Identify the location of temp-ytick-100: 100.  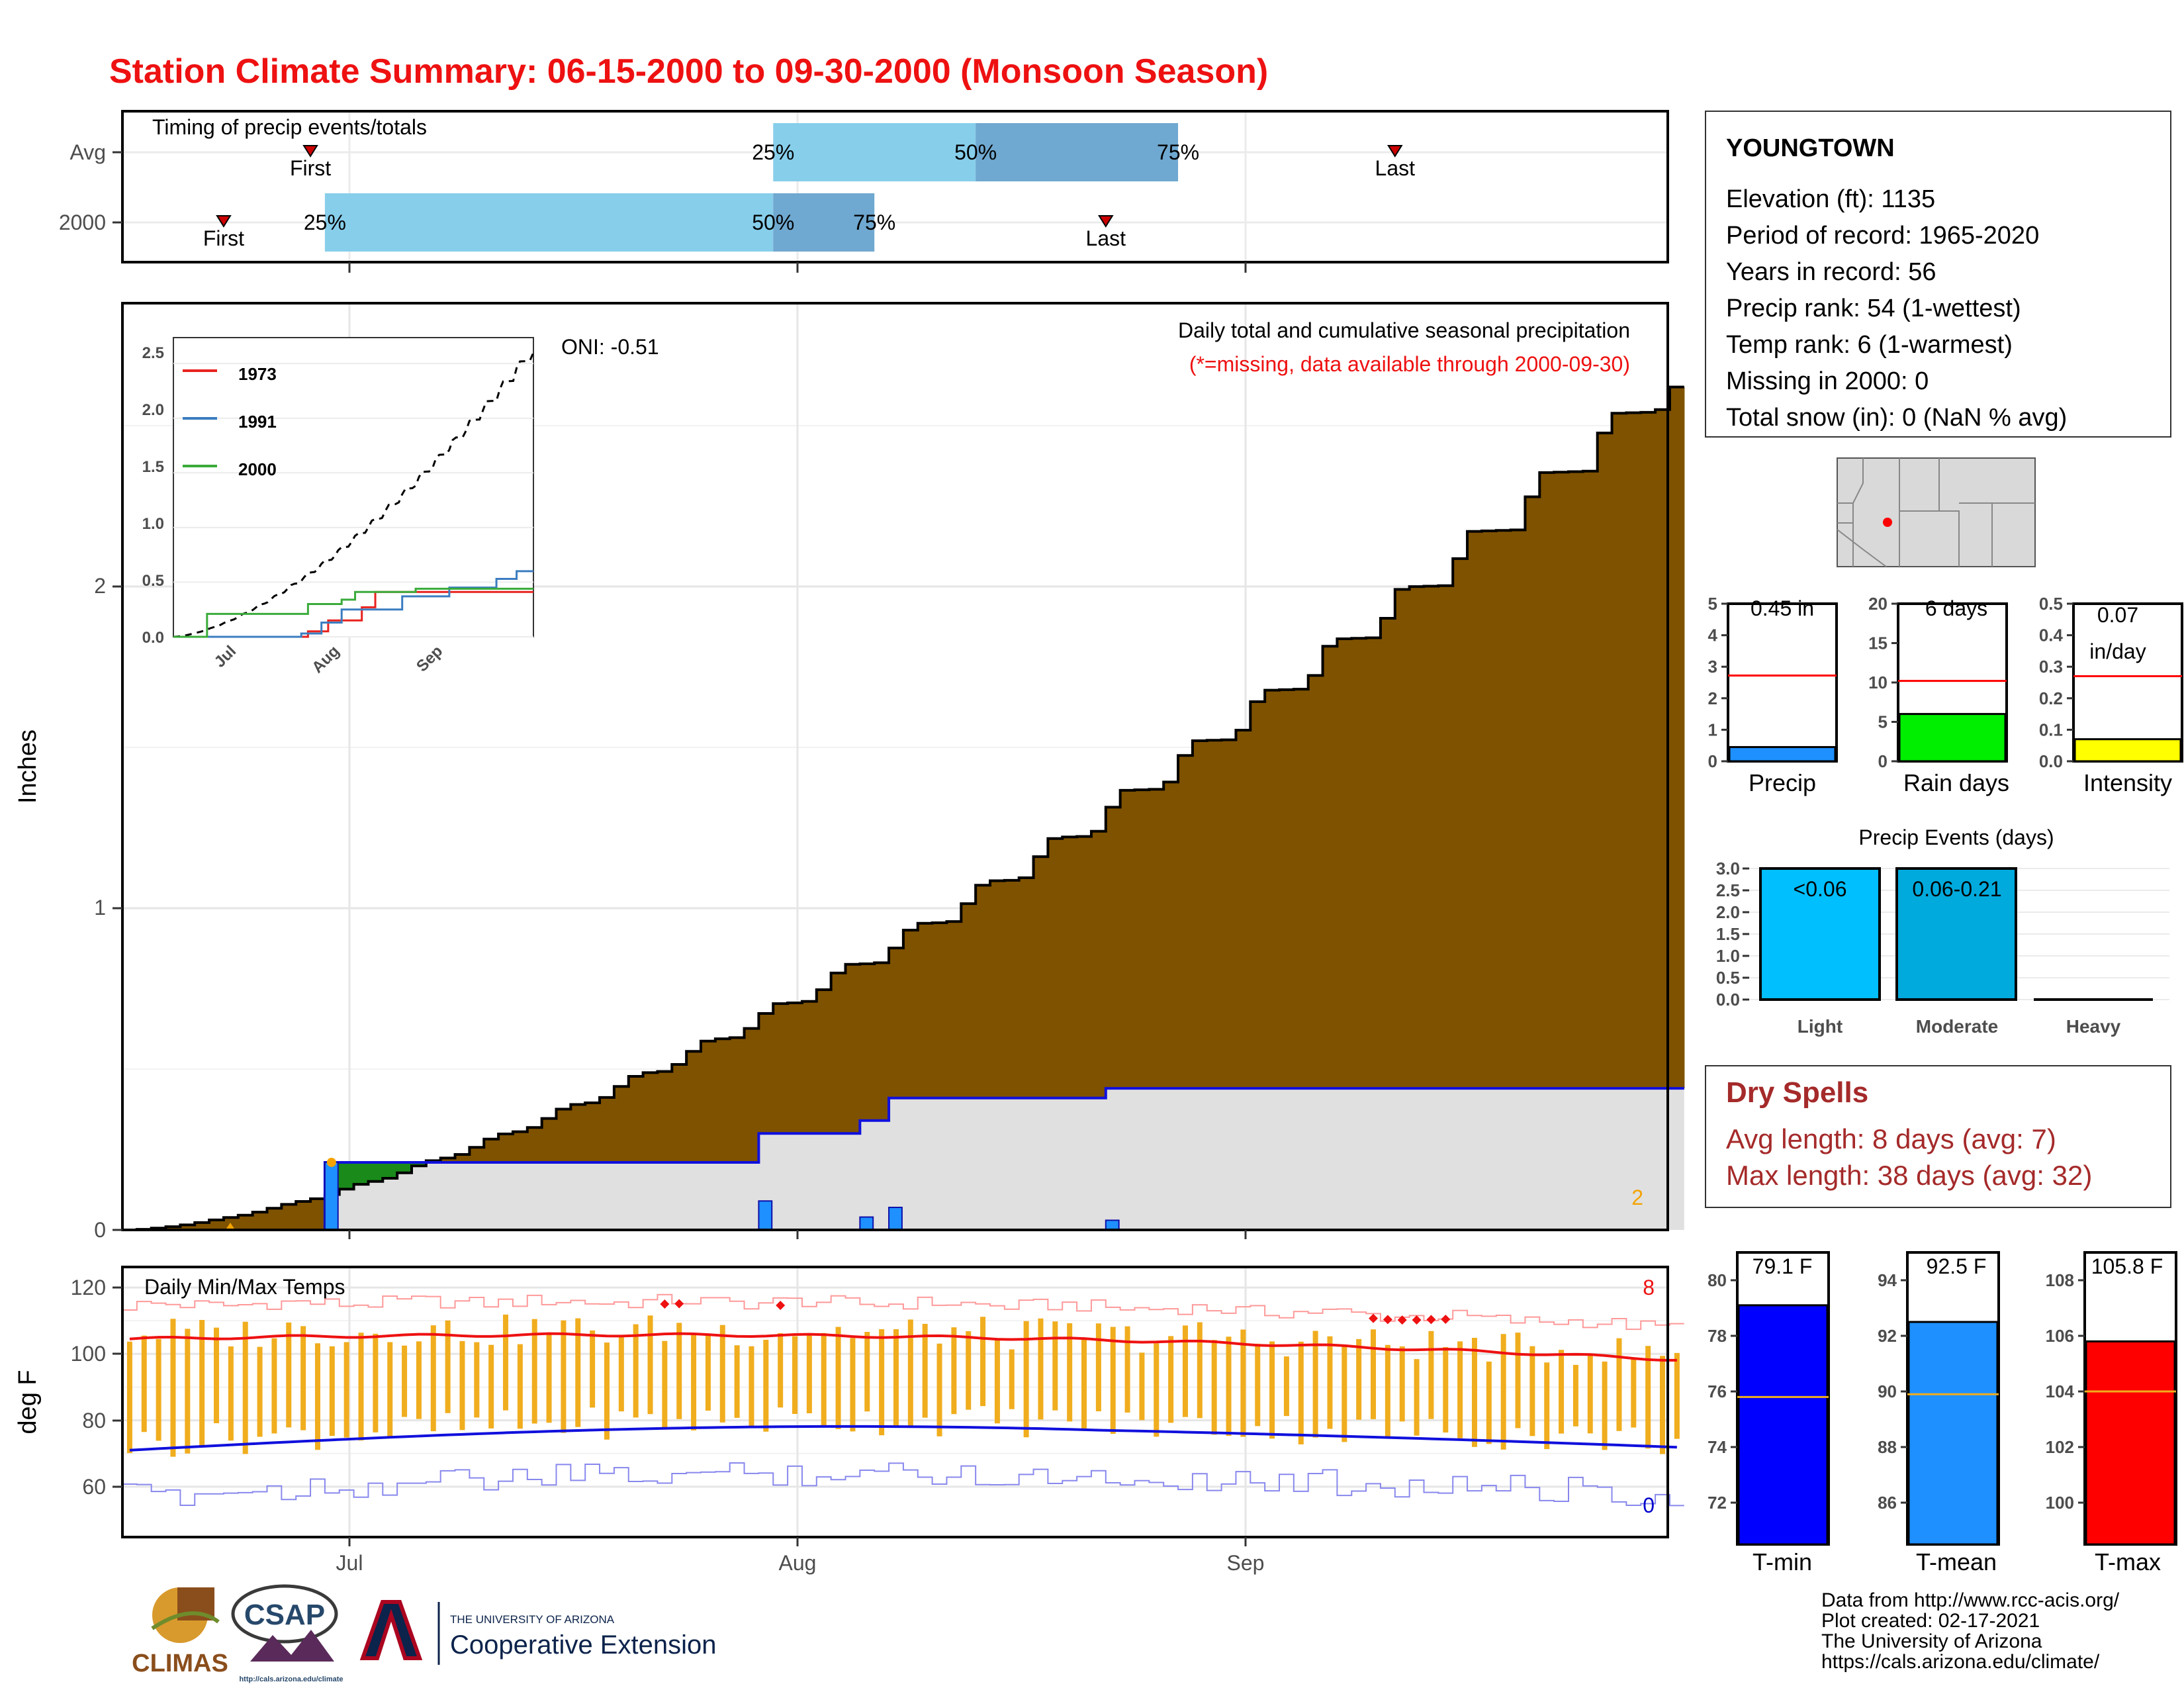
(88, 1354).